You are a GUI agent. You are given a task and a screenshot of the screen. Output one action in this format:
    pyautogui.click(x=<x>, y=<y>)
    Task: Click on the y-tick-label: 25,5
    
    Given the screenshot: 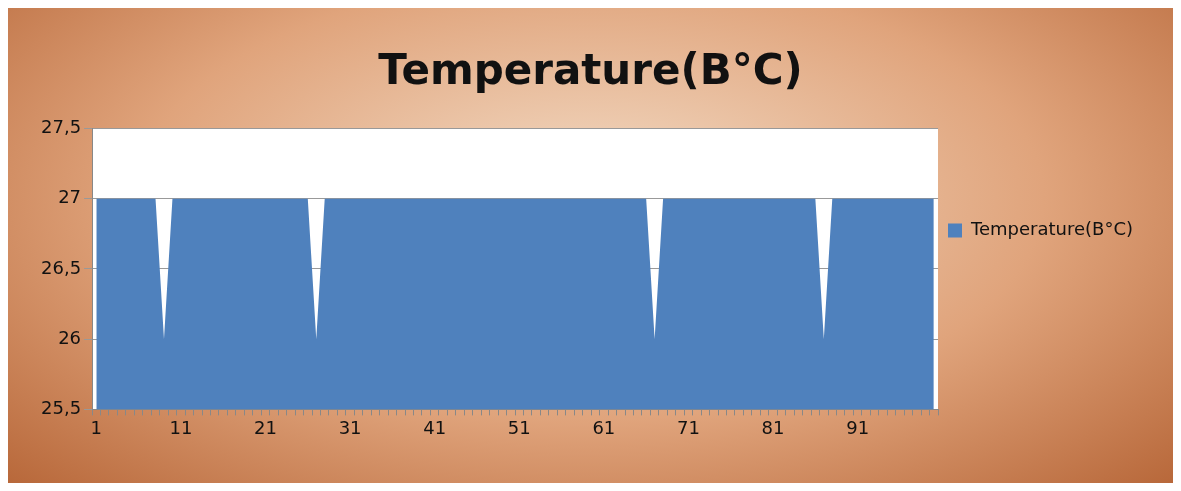 What is the action you would take?
    pyautogui.click(x=61, y=408)
    